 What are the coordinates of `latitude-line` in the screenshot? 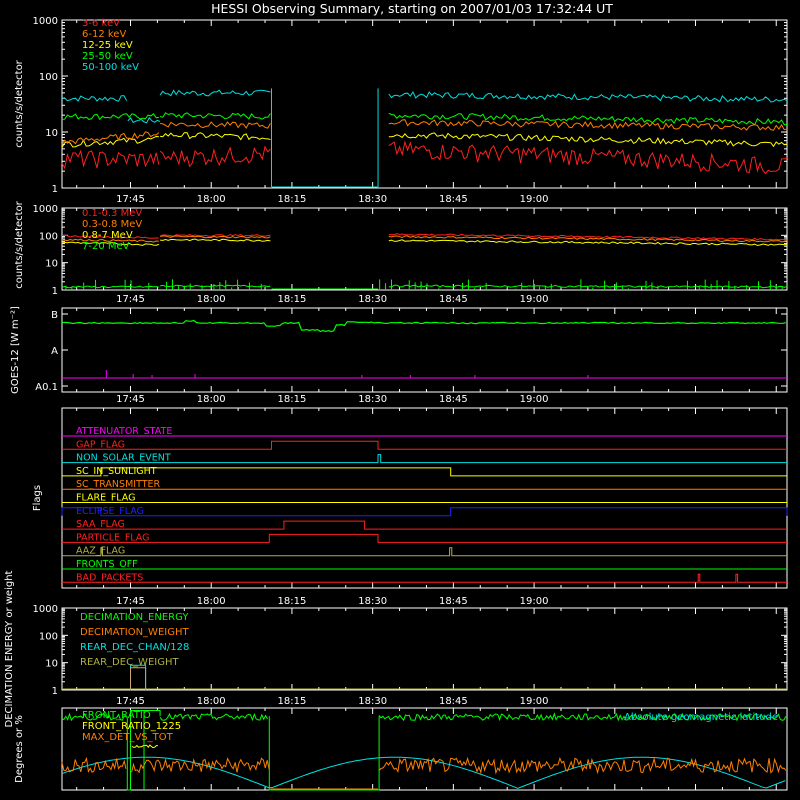 It's located at (423, 772).